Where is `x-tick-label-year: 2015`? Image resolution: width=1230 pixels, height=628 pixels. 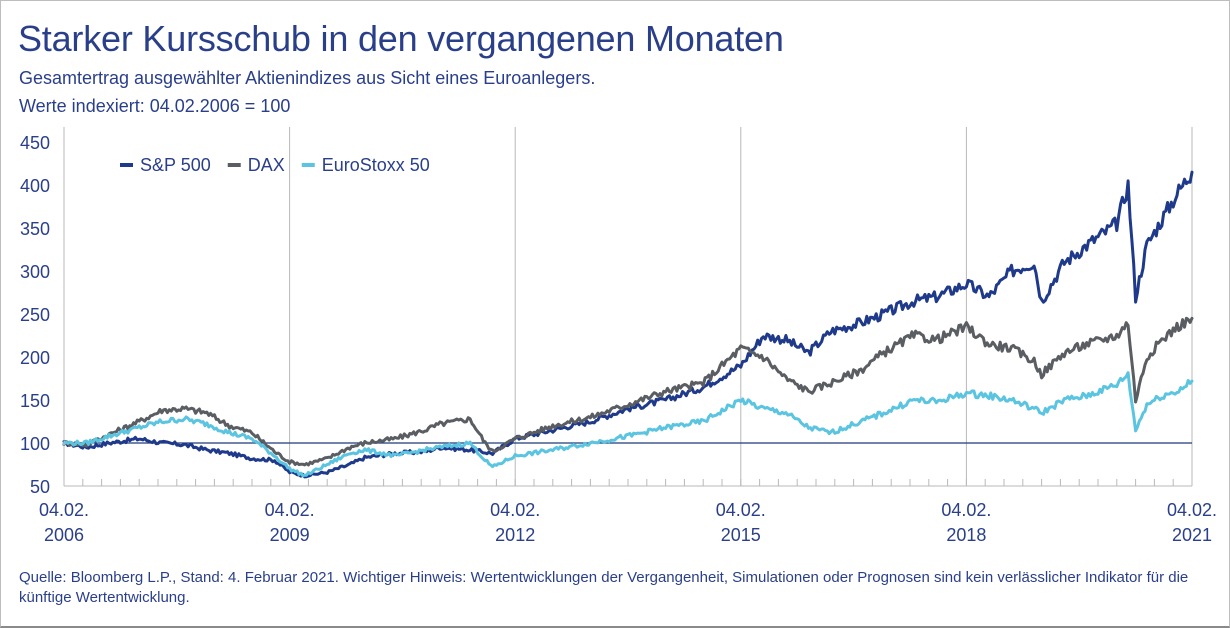 x-tick-label-year: 2015 is located at coordinates (741, 535).